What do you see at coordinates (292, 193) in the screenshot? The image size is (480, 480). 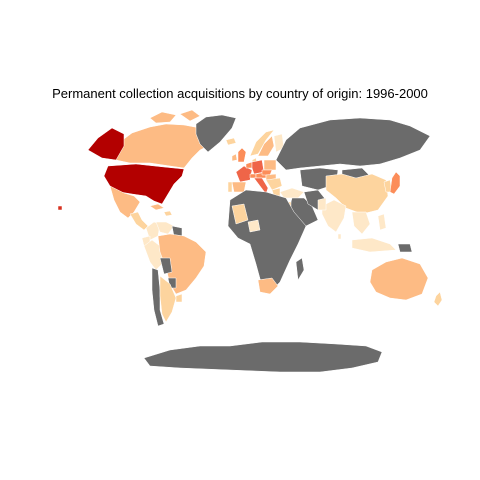 I see `region-turkey` at bounding box center [292, 193].